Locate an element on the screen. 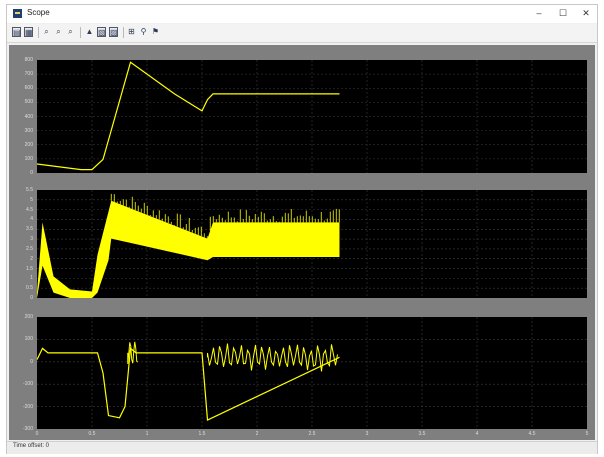 The image size is (604, 457). x-tick-label: 5 is located at coordinates (587, 434).